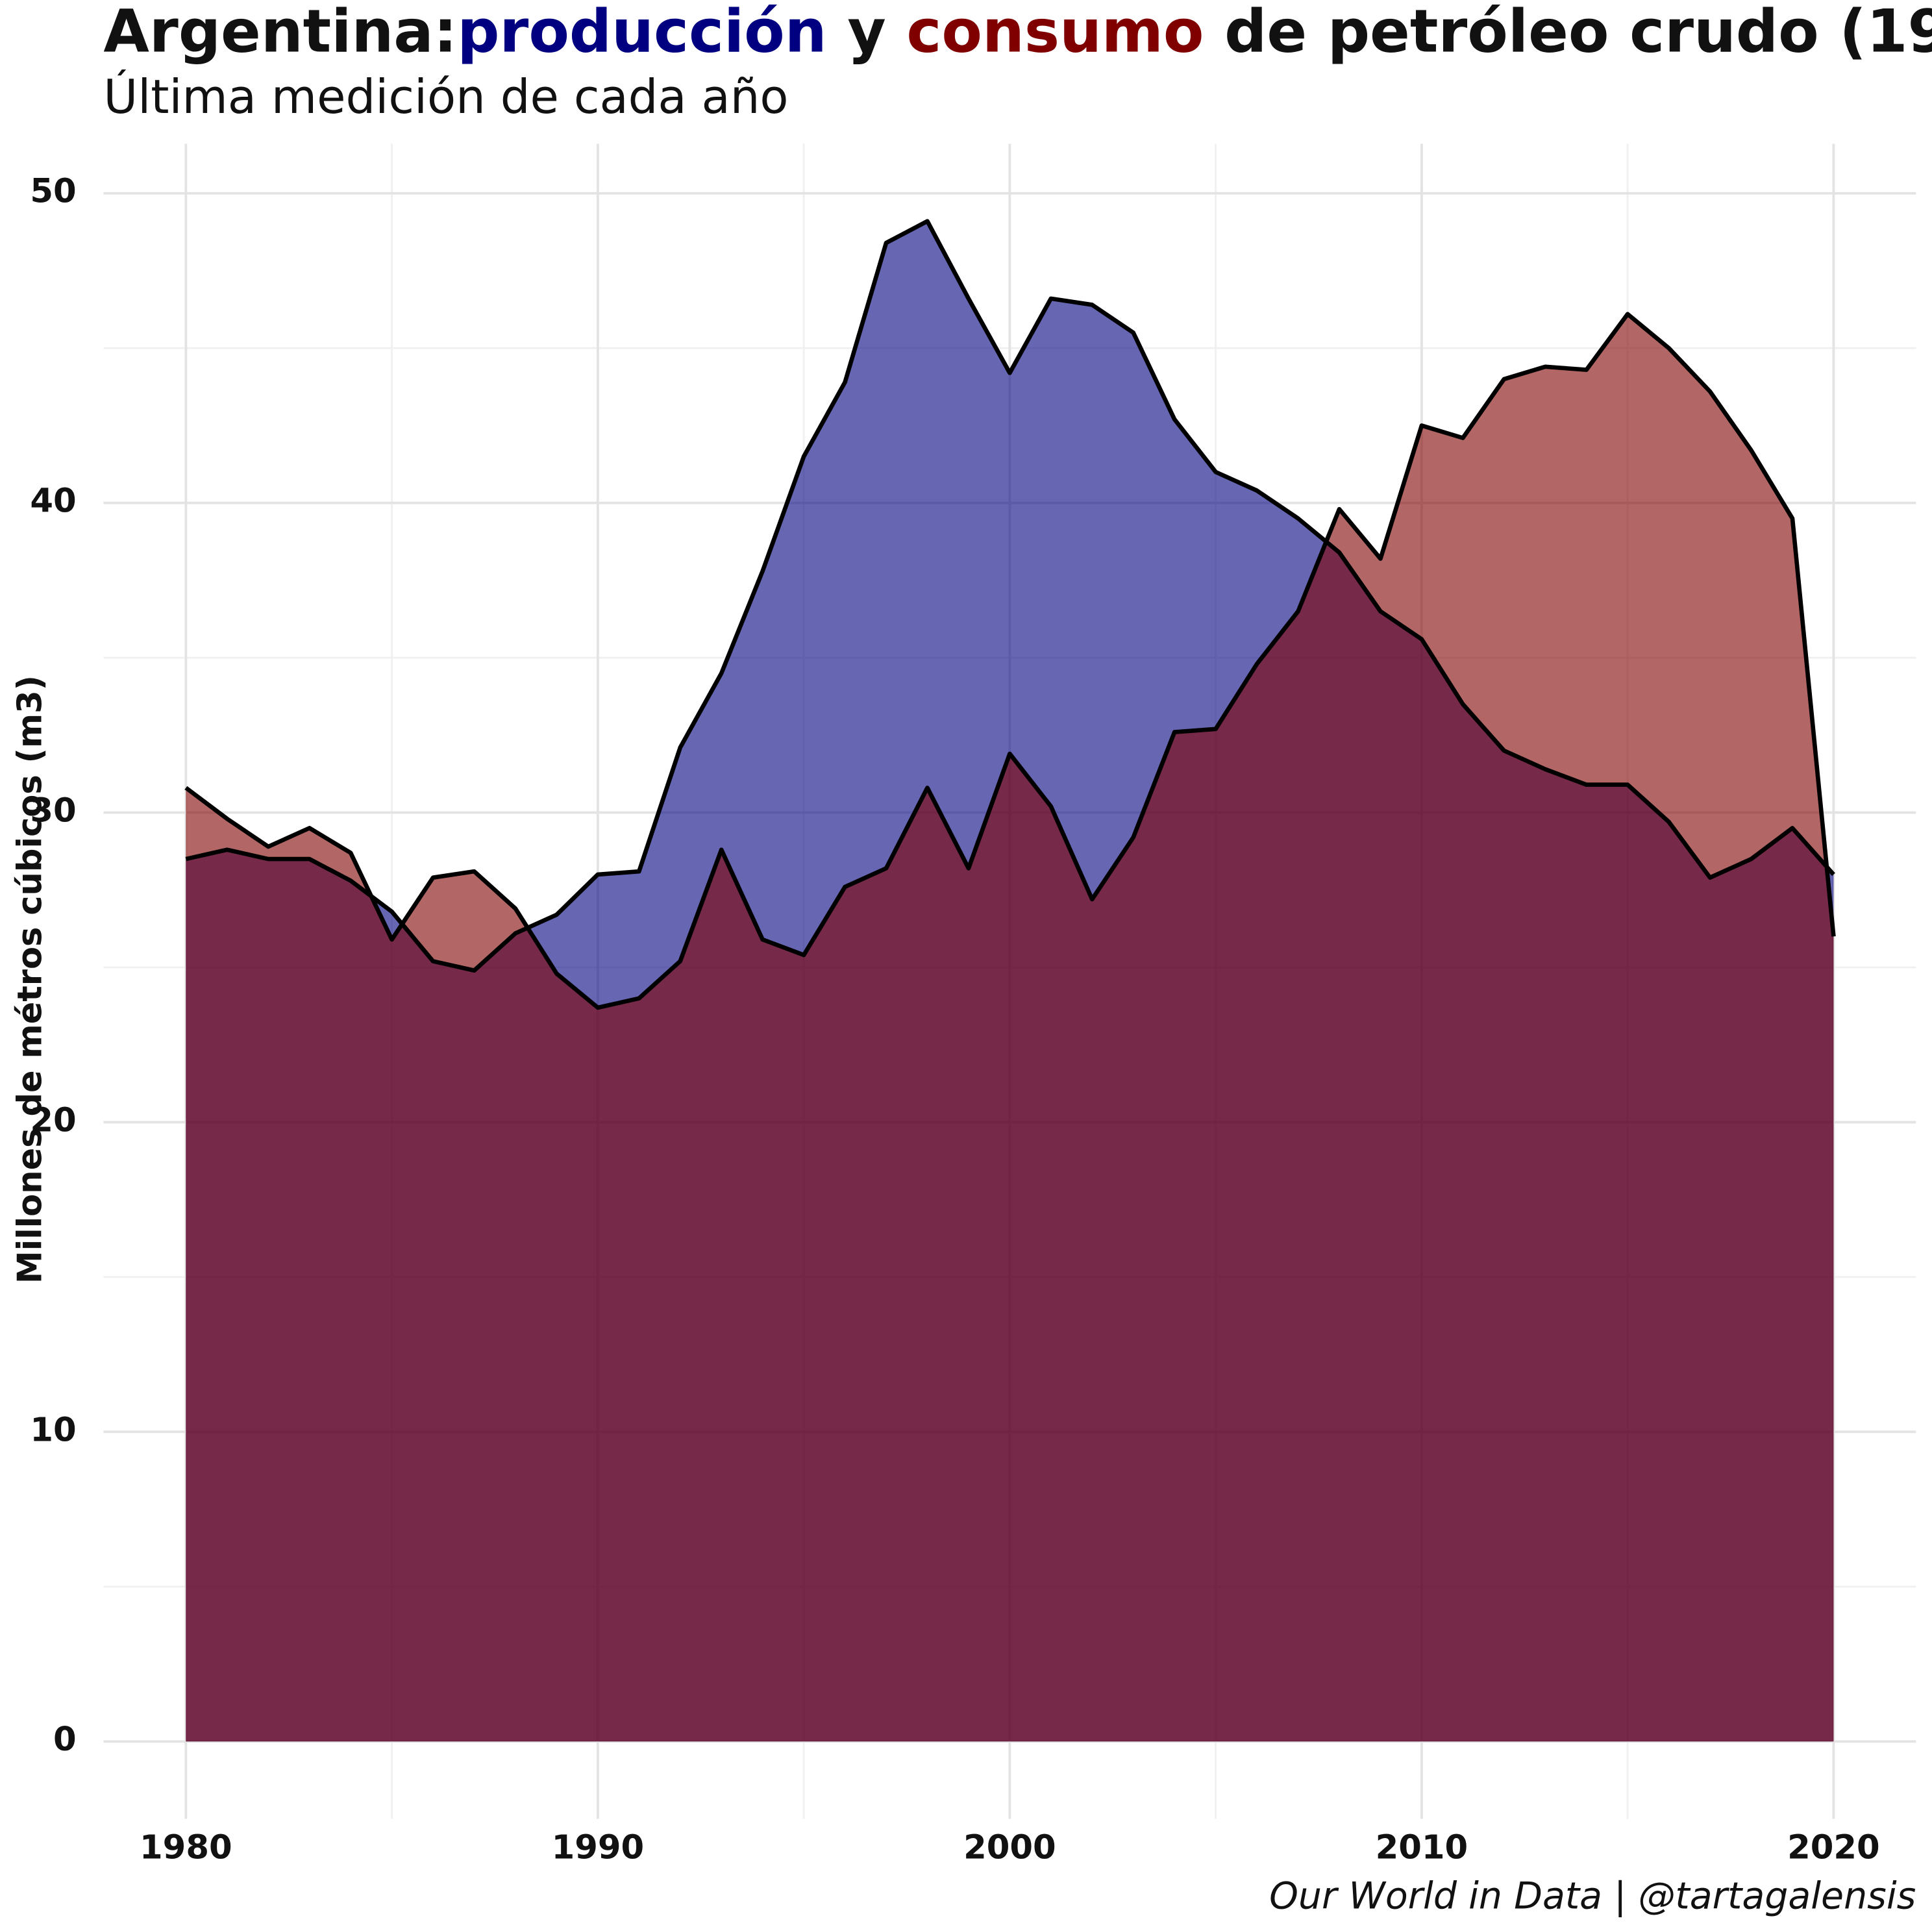 The image size is (1932, 1927). Describe the element at coordinates (1055, 33) in the screenshot. I see `title-part: consumo` at that location.